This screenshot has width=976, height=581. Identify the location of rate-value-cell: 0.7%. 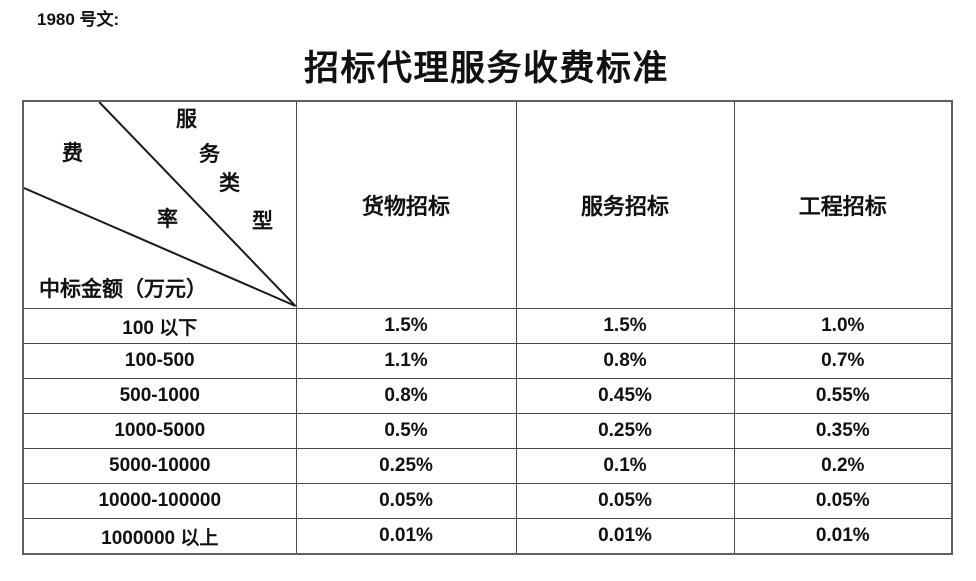
(843, 361).